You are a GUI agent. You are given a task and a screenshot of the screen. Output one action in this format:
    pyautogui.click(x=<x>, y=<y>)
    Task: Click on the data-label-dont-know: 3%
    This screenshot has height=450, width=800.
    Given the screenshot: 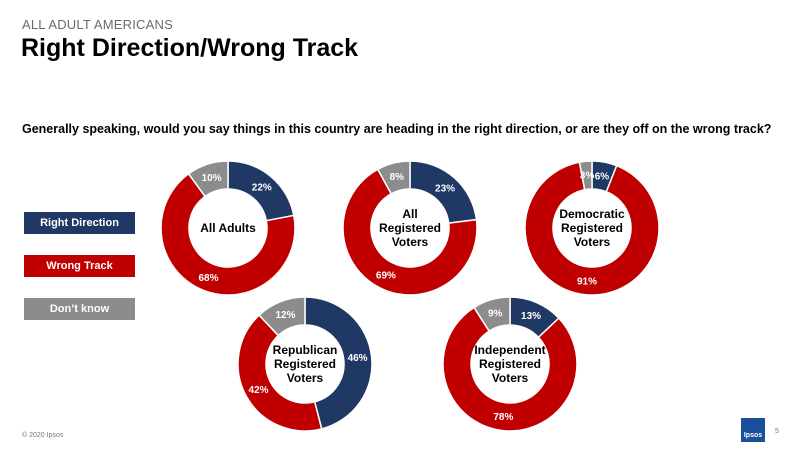 What is the action you would take?
    pyautogui.click(x=587, y=176)
    